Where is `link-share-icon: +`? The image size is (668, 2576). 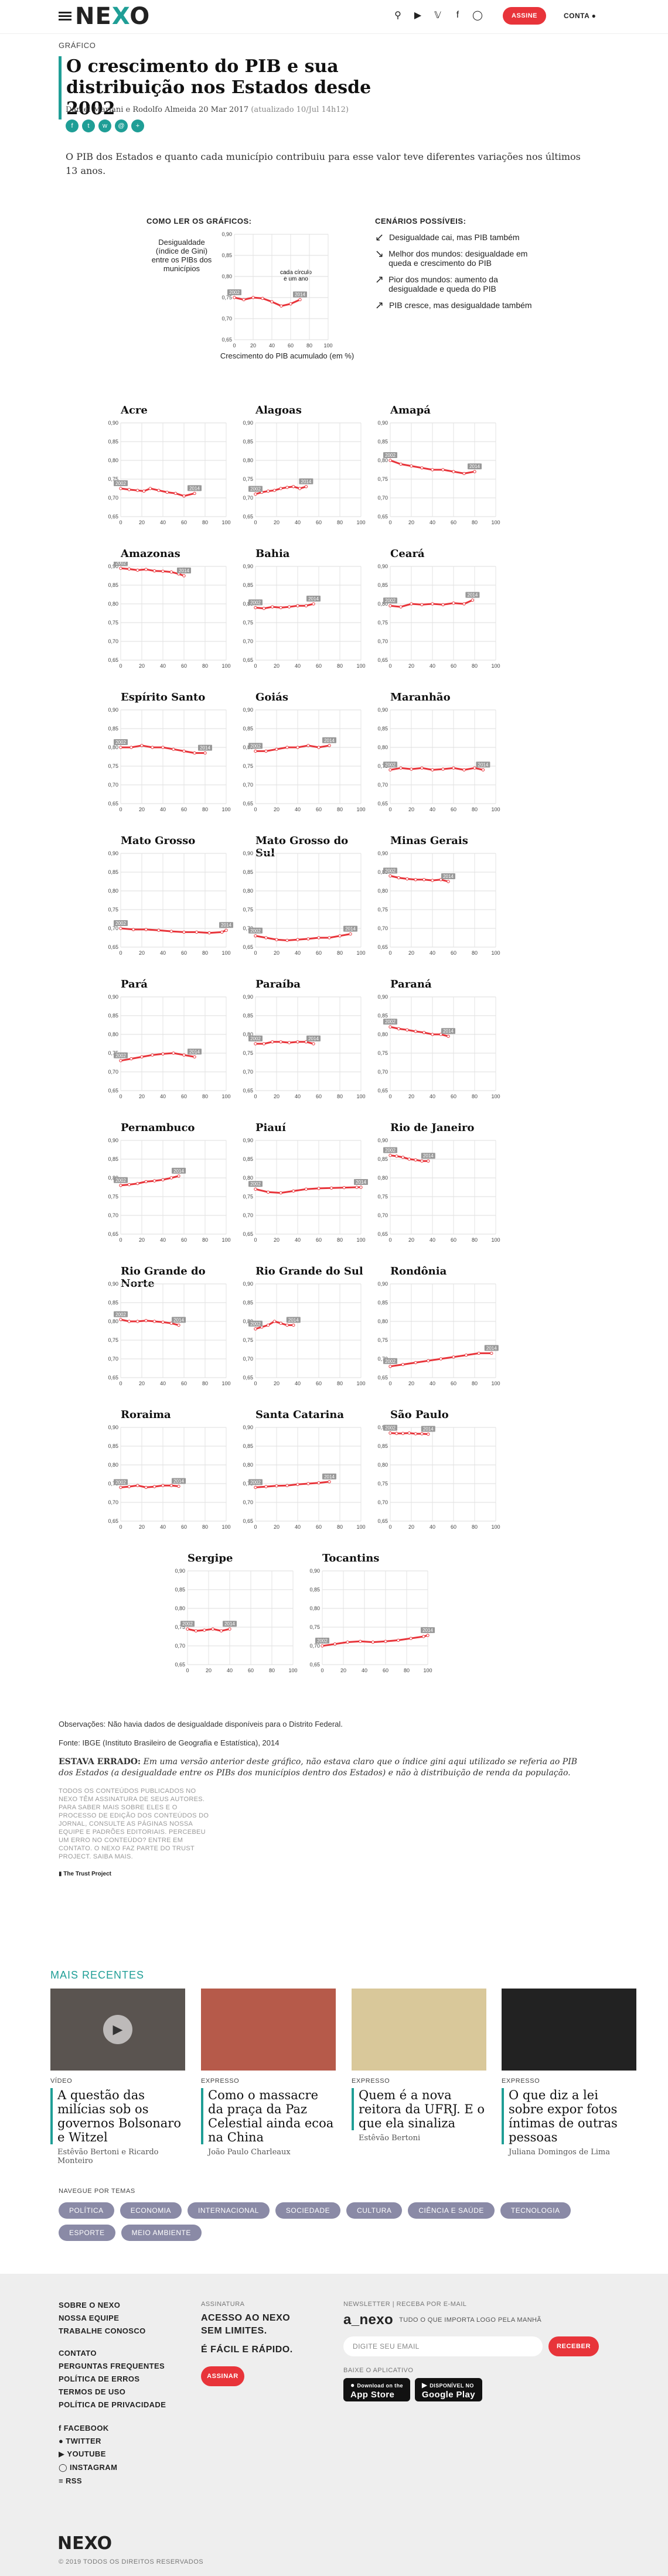 link-share-icon: + is located at coordinates (137, 125).